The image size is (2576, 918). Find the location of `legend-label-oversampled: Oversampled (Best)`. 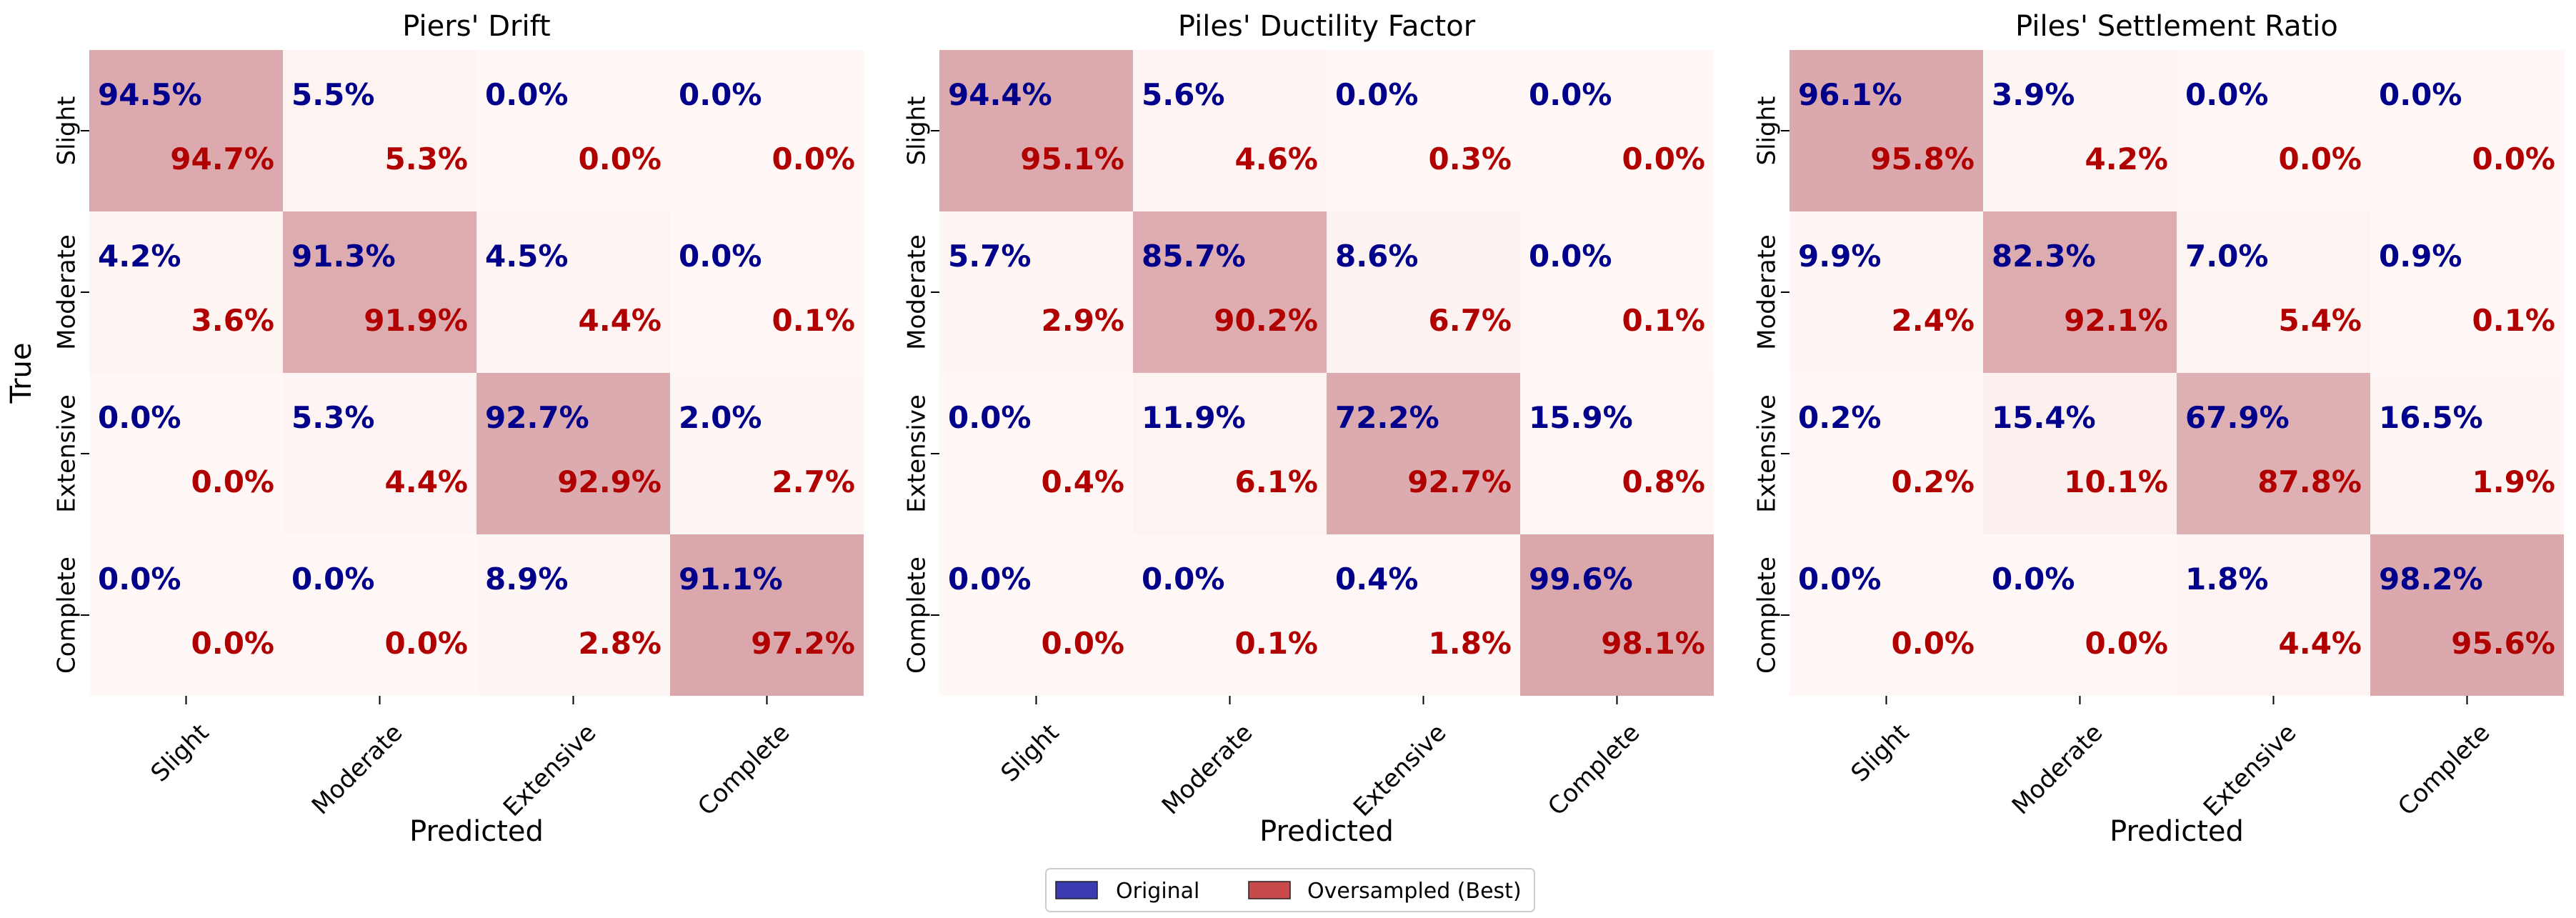

legend-label-oversampled: Oversampled (Best) is located at coordinates (1414, 892).